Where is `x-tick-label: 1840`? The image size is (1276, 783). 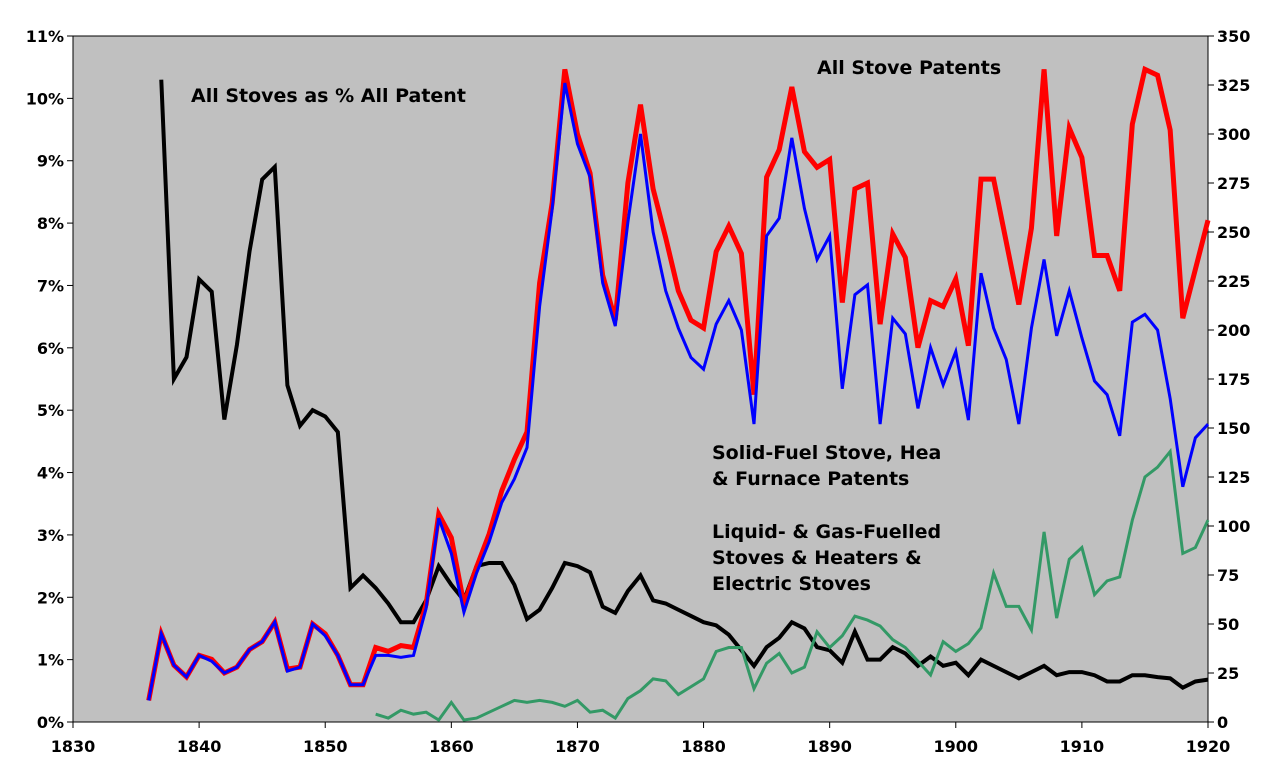 x-tick-label: 1840 is located at coordinates (199, 746).